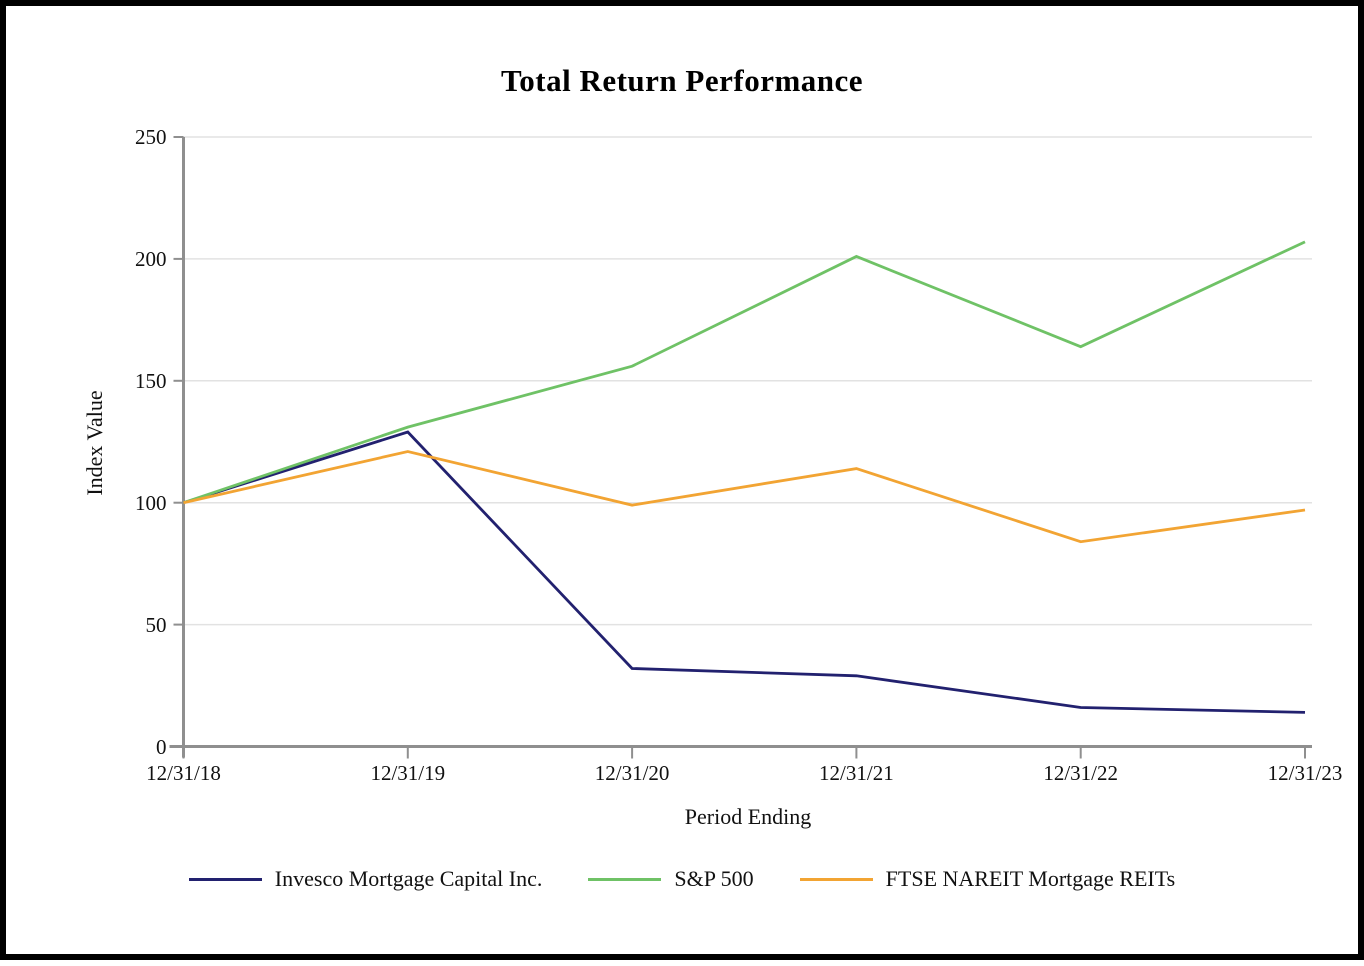 The width and height of the screenshot is (1364, 966). I want to click on legend-item-ftse-nareit: FTSE NAREIT Mortgage REITs, so click(987, 879).